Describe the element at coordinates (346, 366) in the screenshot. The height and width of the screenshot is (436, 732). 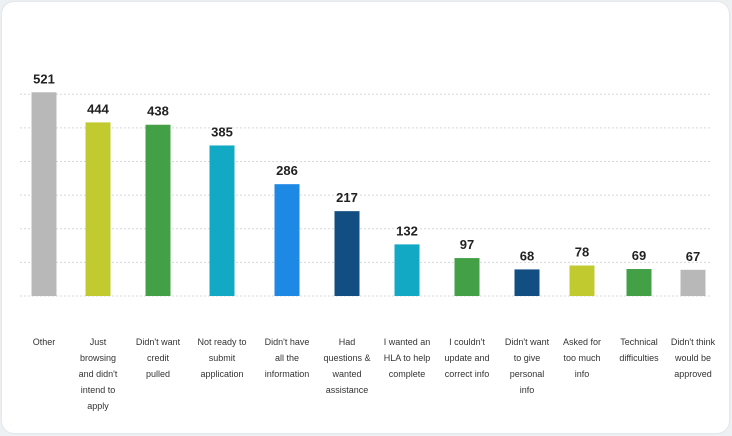
I see `category-label: Had questions & wanted assistance` at that location.